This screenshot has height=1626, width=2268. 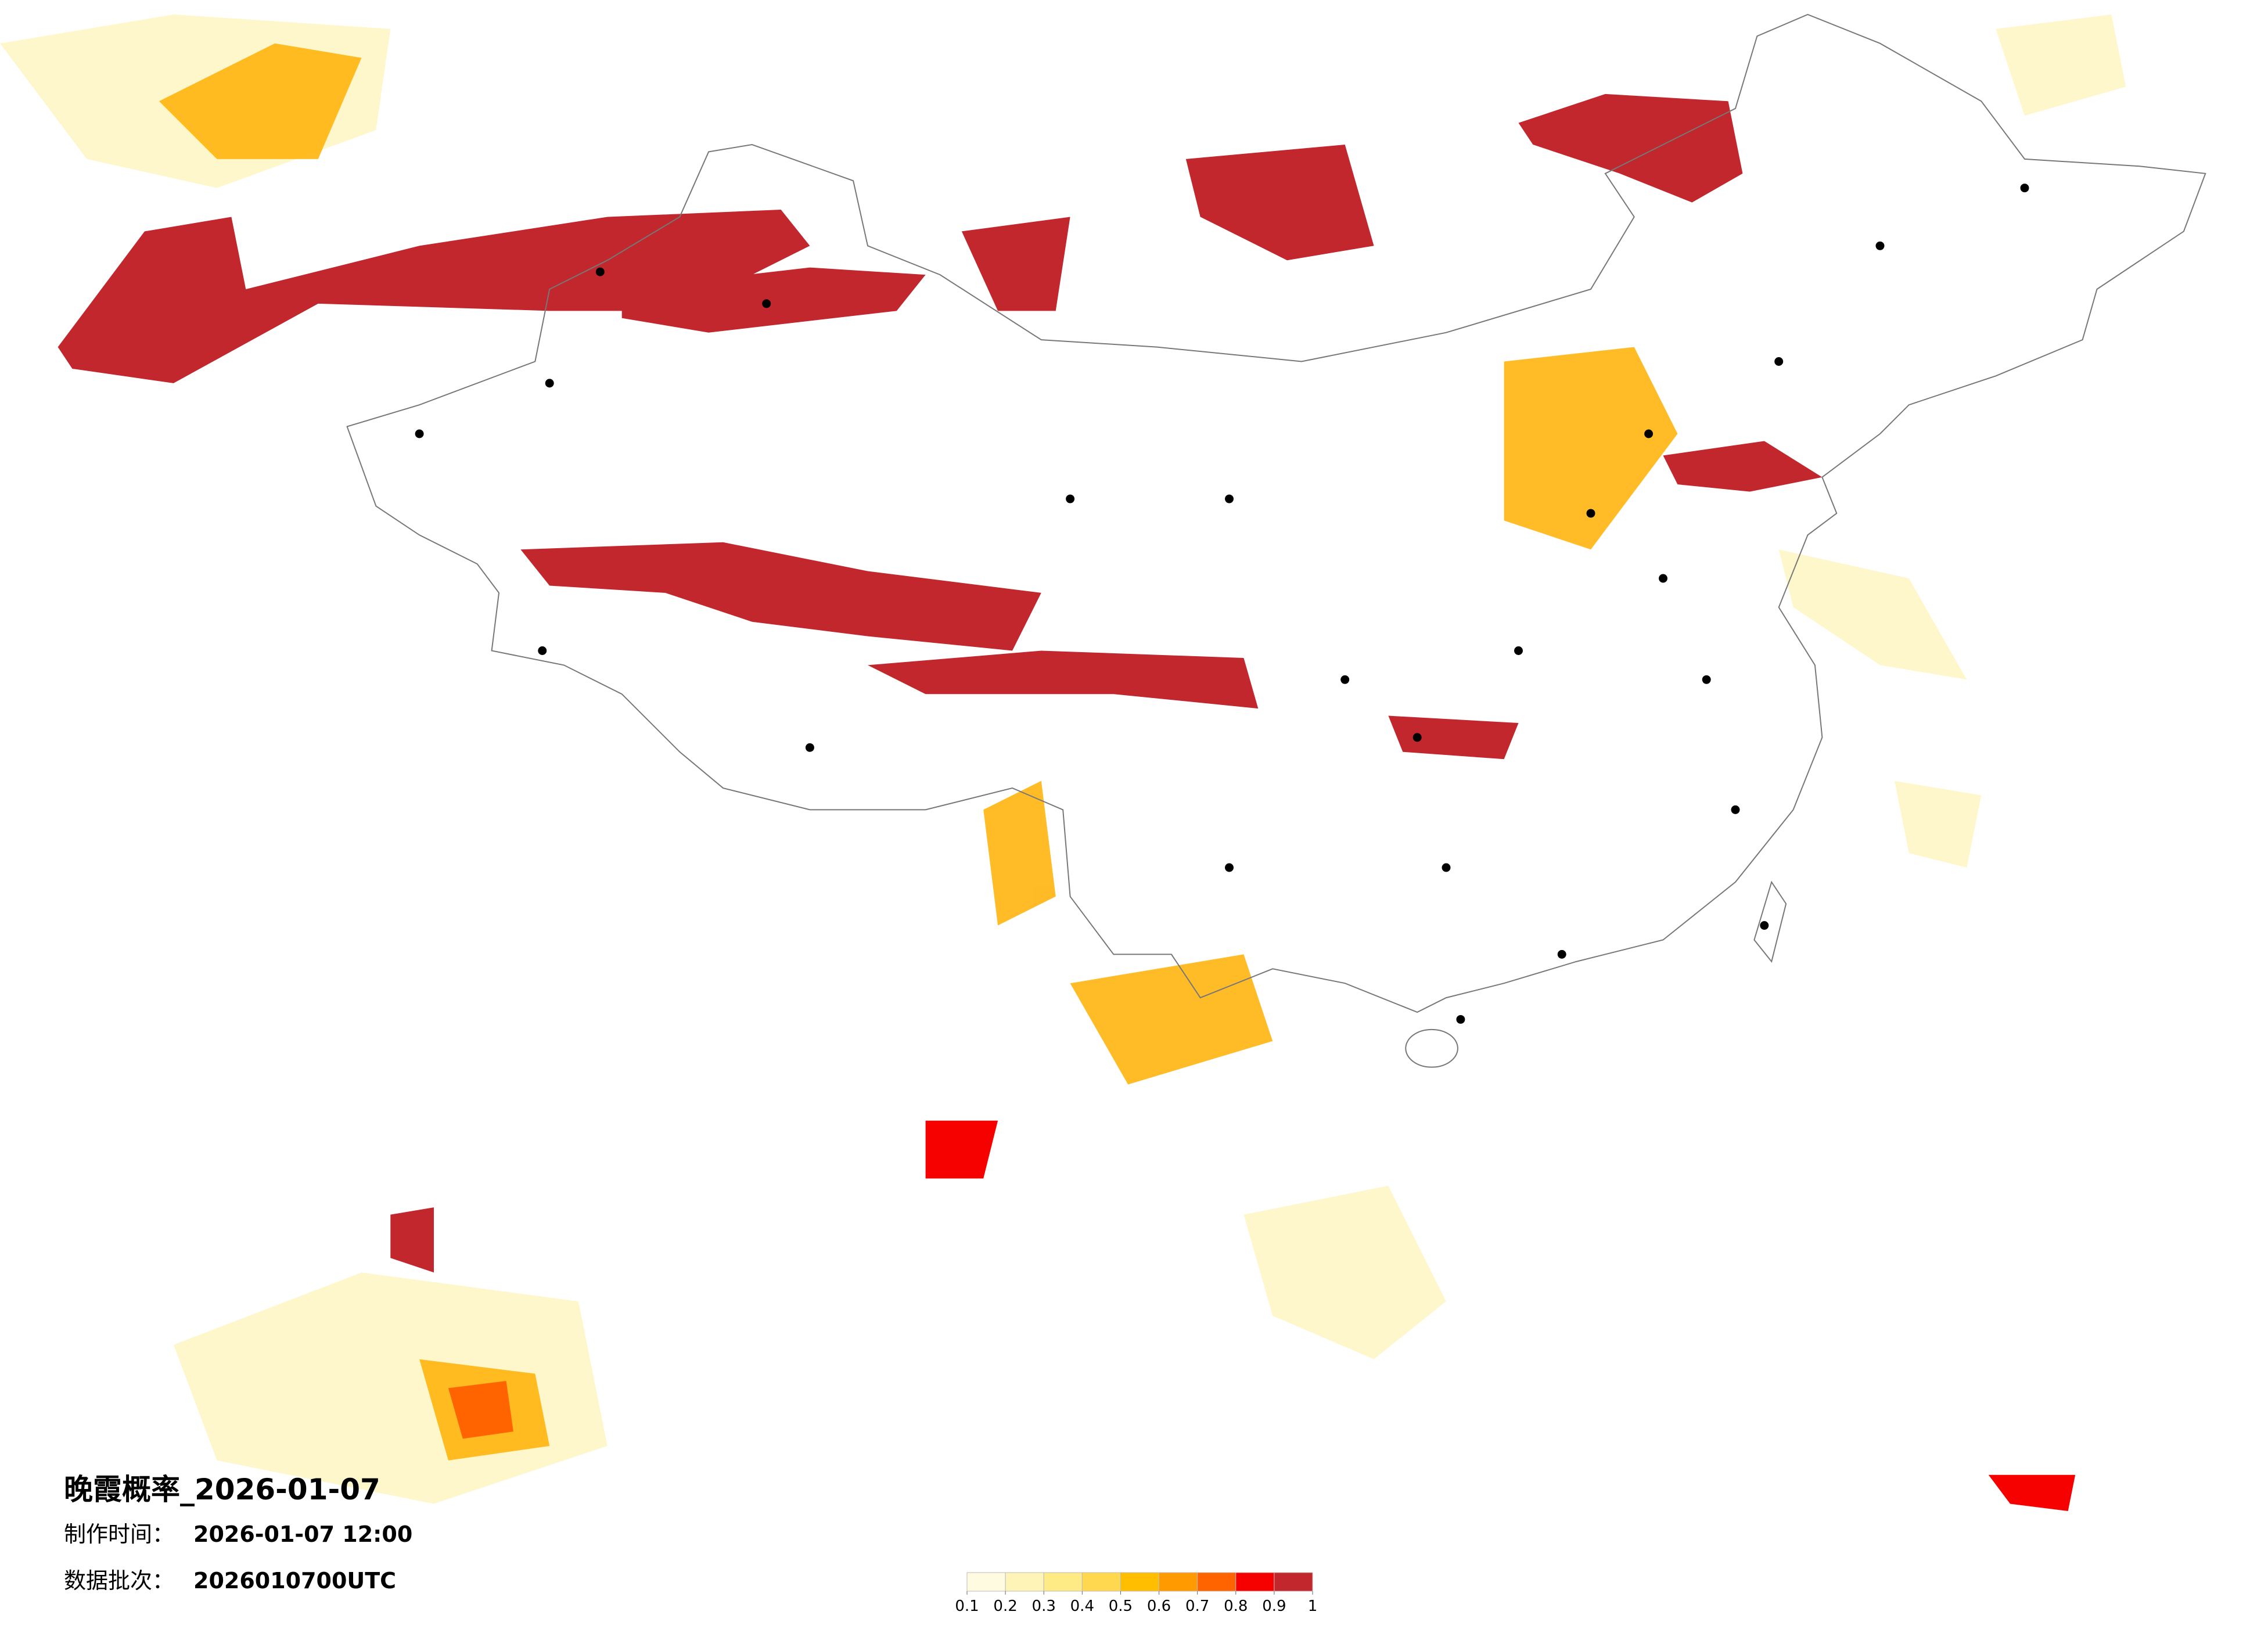 I want to click on legend-tick-label: 1, so click(x=1313, y=1606).